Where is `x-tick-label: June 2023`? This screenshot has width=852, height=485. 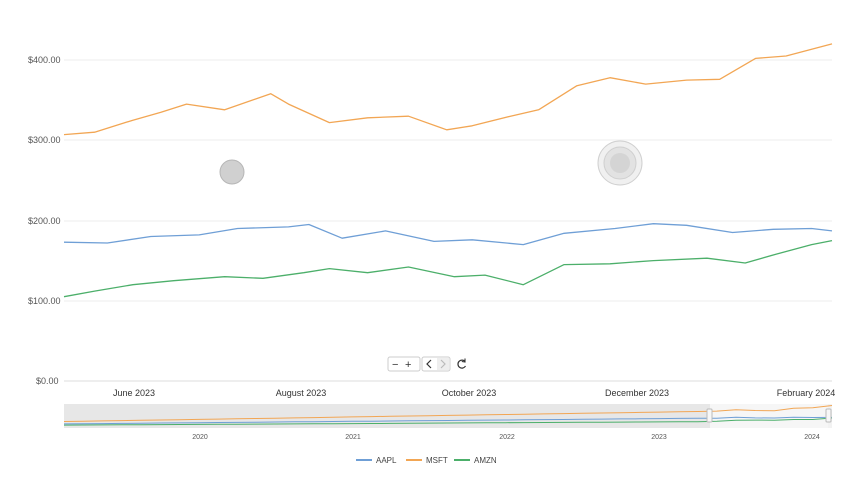 x-tick-label: June 2023 is located at coordinates (134, 393).